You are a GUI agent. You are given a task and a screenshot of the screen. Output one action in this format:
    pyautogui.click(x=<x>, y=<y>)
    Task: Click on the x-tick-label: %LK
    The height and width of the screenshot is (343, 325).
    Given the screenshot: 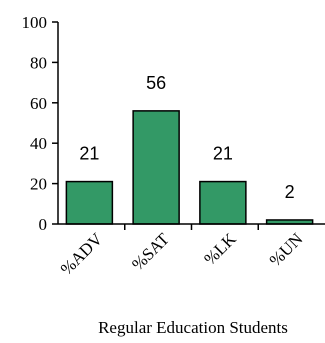 What is the action you would take?
    pyautogui.click(x=220, y=249)
    